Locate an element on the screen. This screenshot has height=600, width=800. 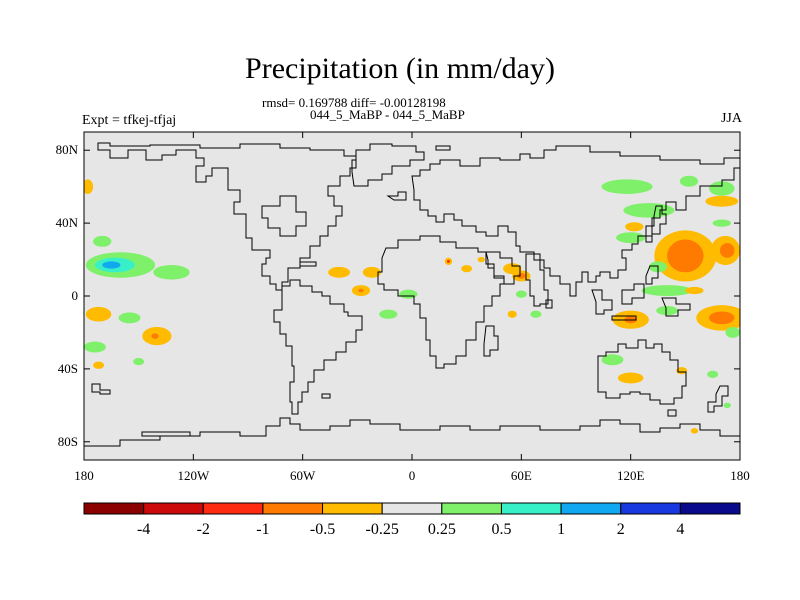
lat-tick-label: 80S is located at coordinates (68, 441).